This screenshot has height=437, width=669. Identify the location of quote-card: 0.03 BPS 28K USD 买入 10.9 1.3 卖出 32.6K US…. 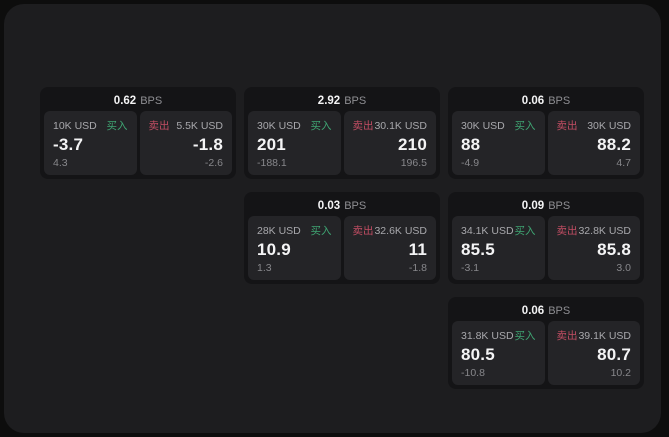
(342, 238).